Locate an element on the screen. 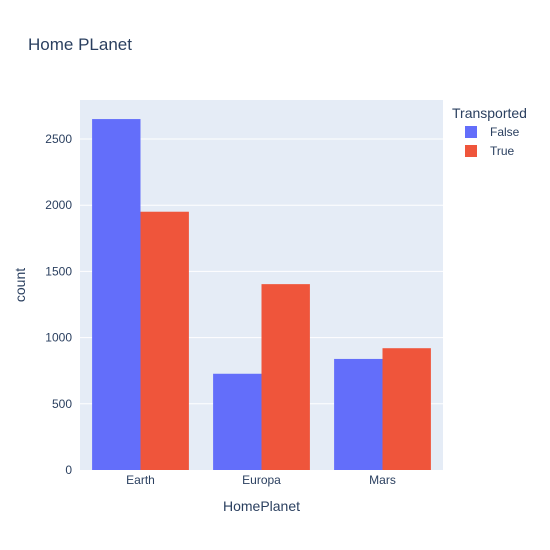 This screenshot has height=550, width=550. y-tick-label: 2000 is located at coordinates (58, 205).